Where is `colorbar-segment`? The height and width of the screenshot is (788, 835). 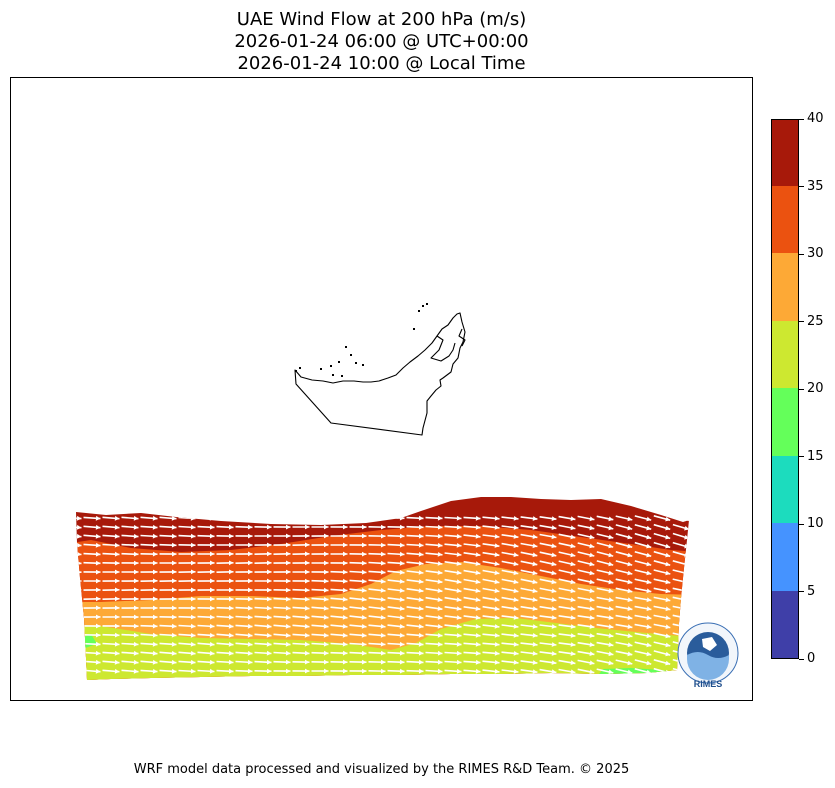 colorbar-segment is located at coordinates (785, 354).